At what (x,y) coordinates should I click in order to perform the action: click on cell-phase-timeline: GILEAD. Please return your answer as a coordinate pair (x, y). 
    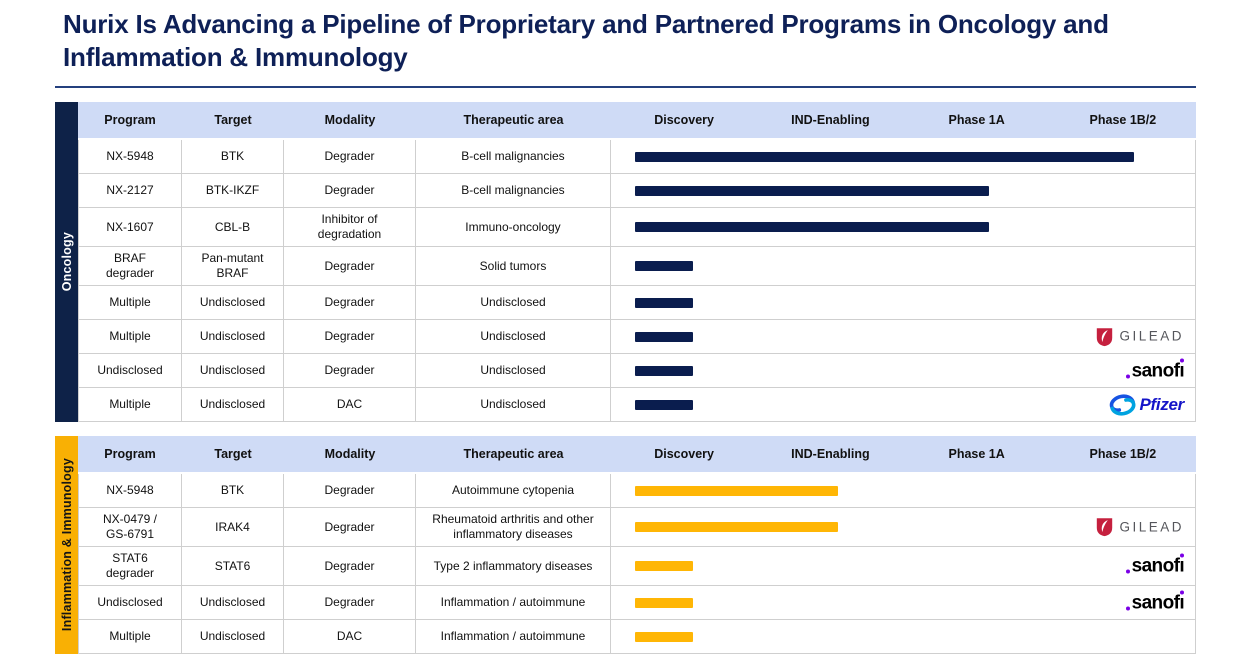
    Looking at the image, I should click on (903, 336).